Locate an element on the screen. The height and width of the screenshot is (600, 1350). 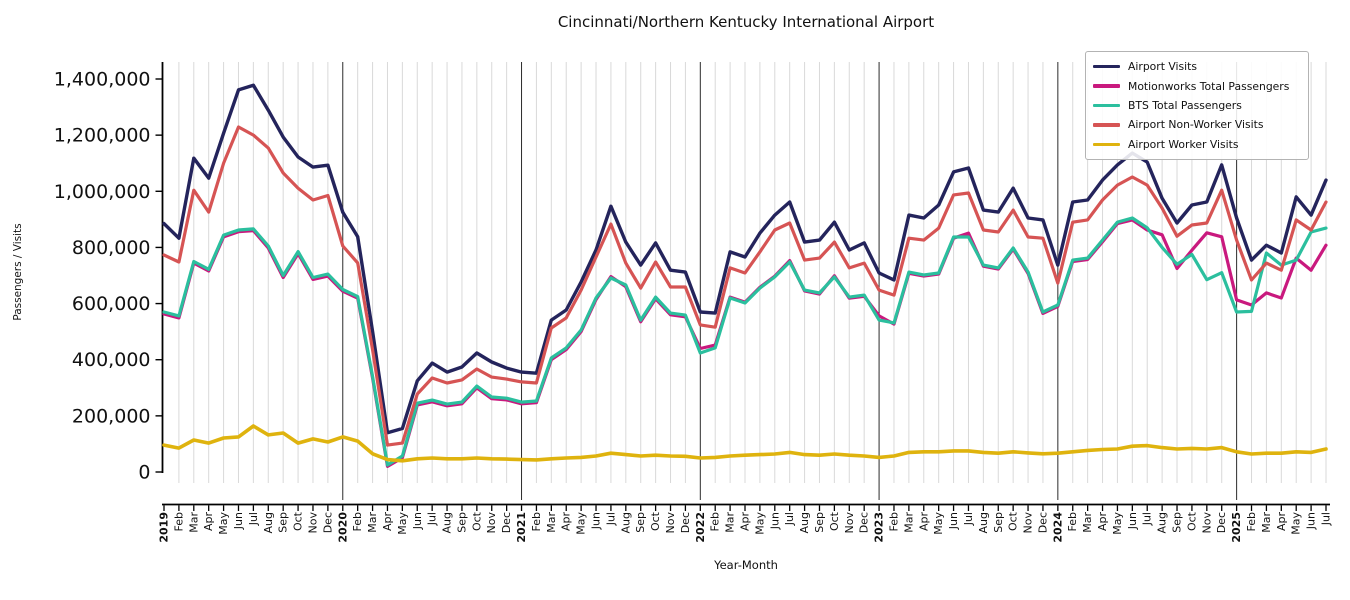
legend-item: Airport Non-Worker Visits is located at coordinates (1197, 124).